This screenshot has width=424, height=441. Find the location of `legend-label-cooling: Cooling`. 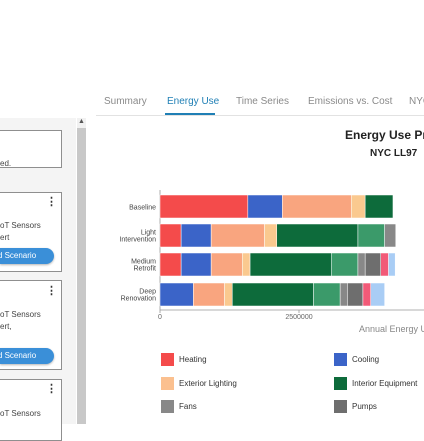

legend-label-cooling: Cooling is located at coordinates (366, 359).